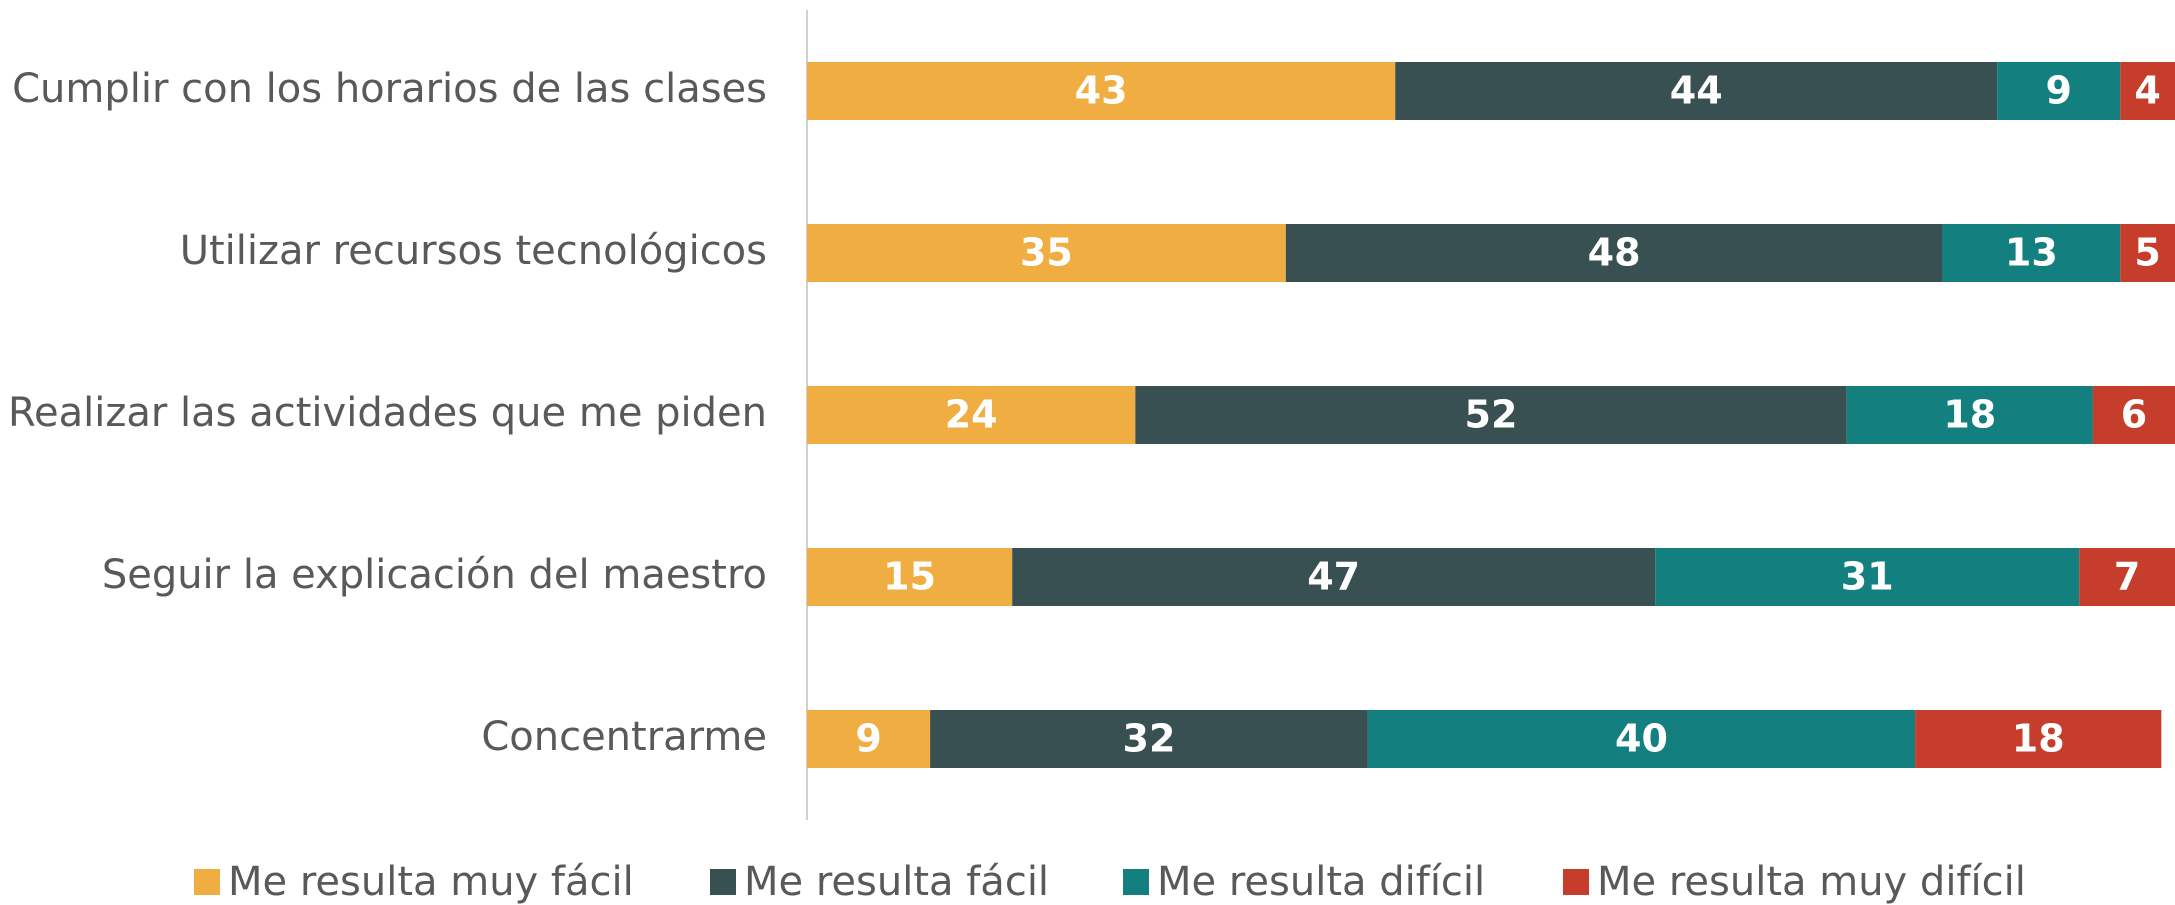 The image size is (2175, 905). I want to click on data-label: 32, so click(1149, 739).